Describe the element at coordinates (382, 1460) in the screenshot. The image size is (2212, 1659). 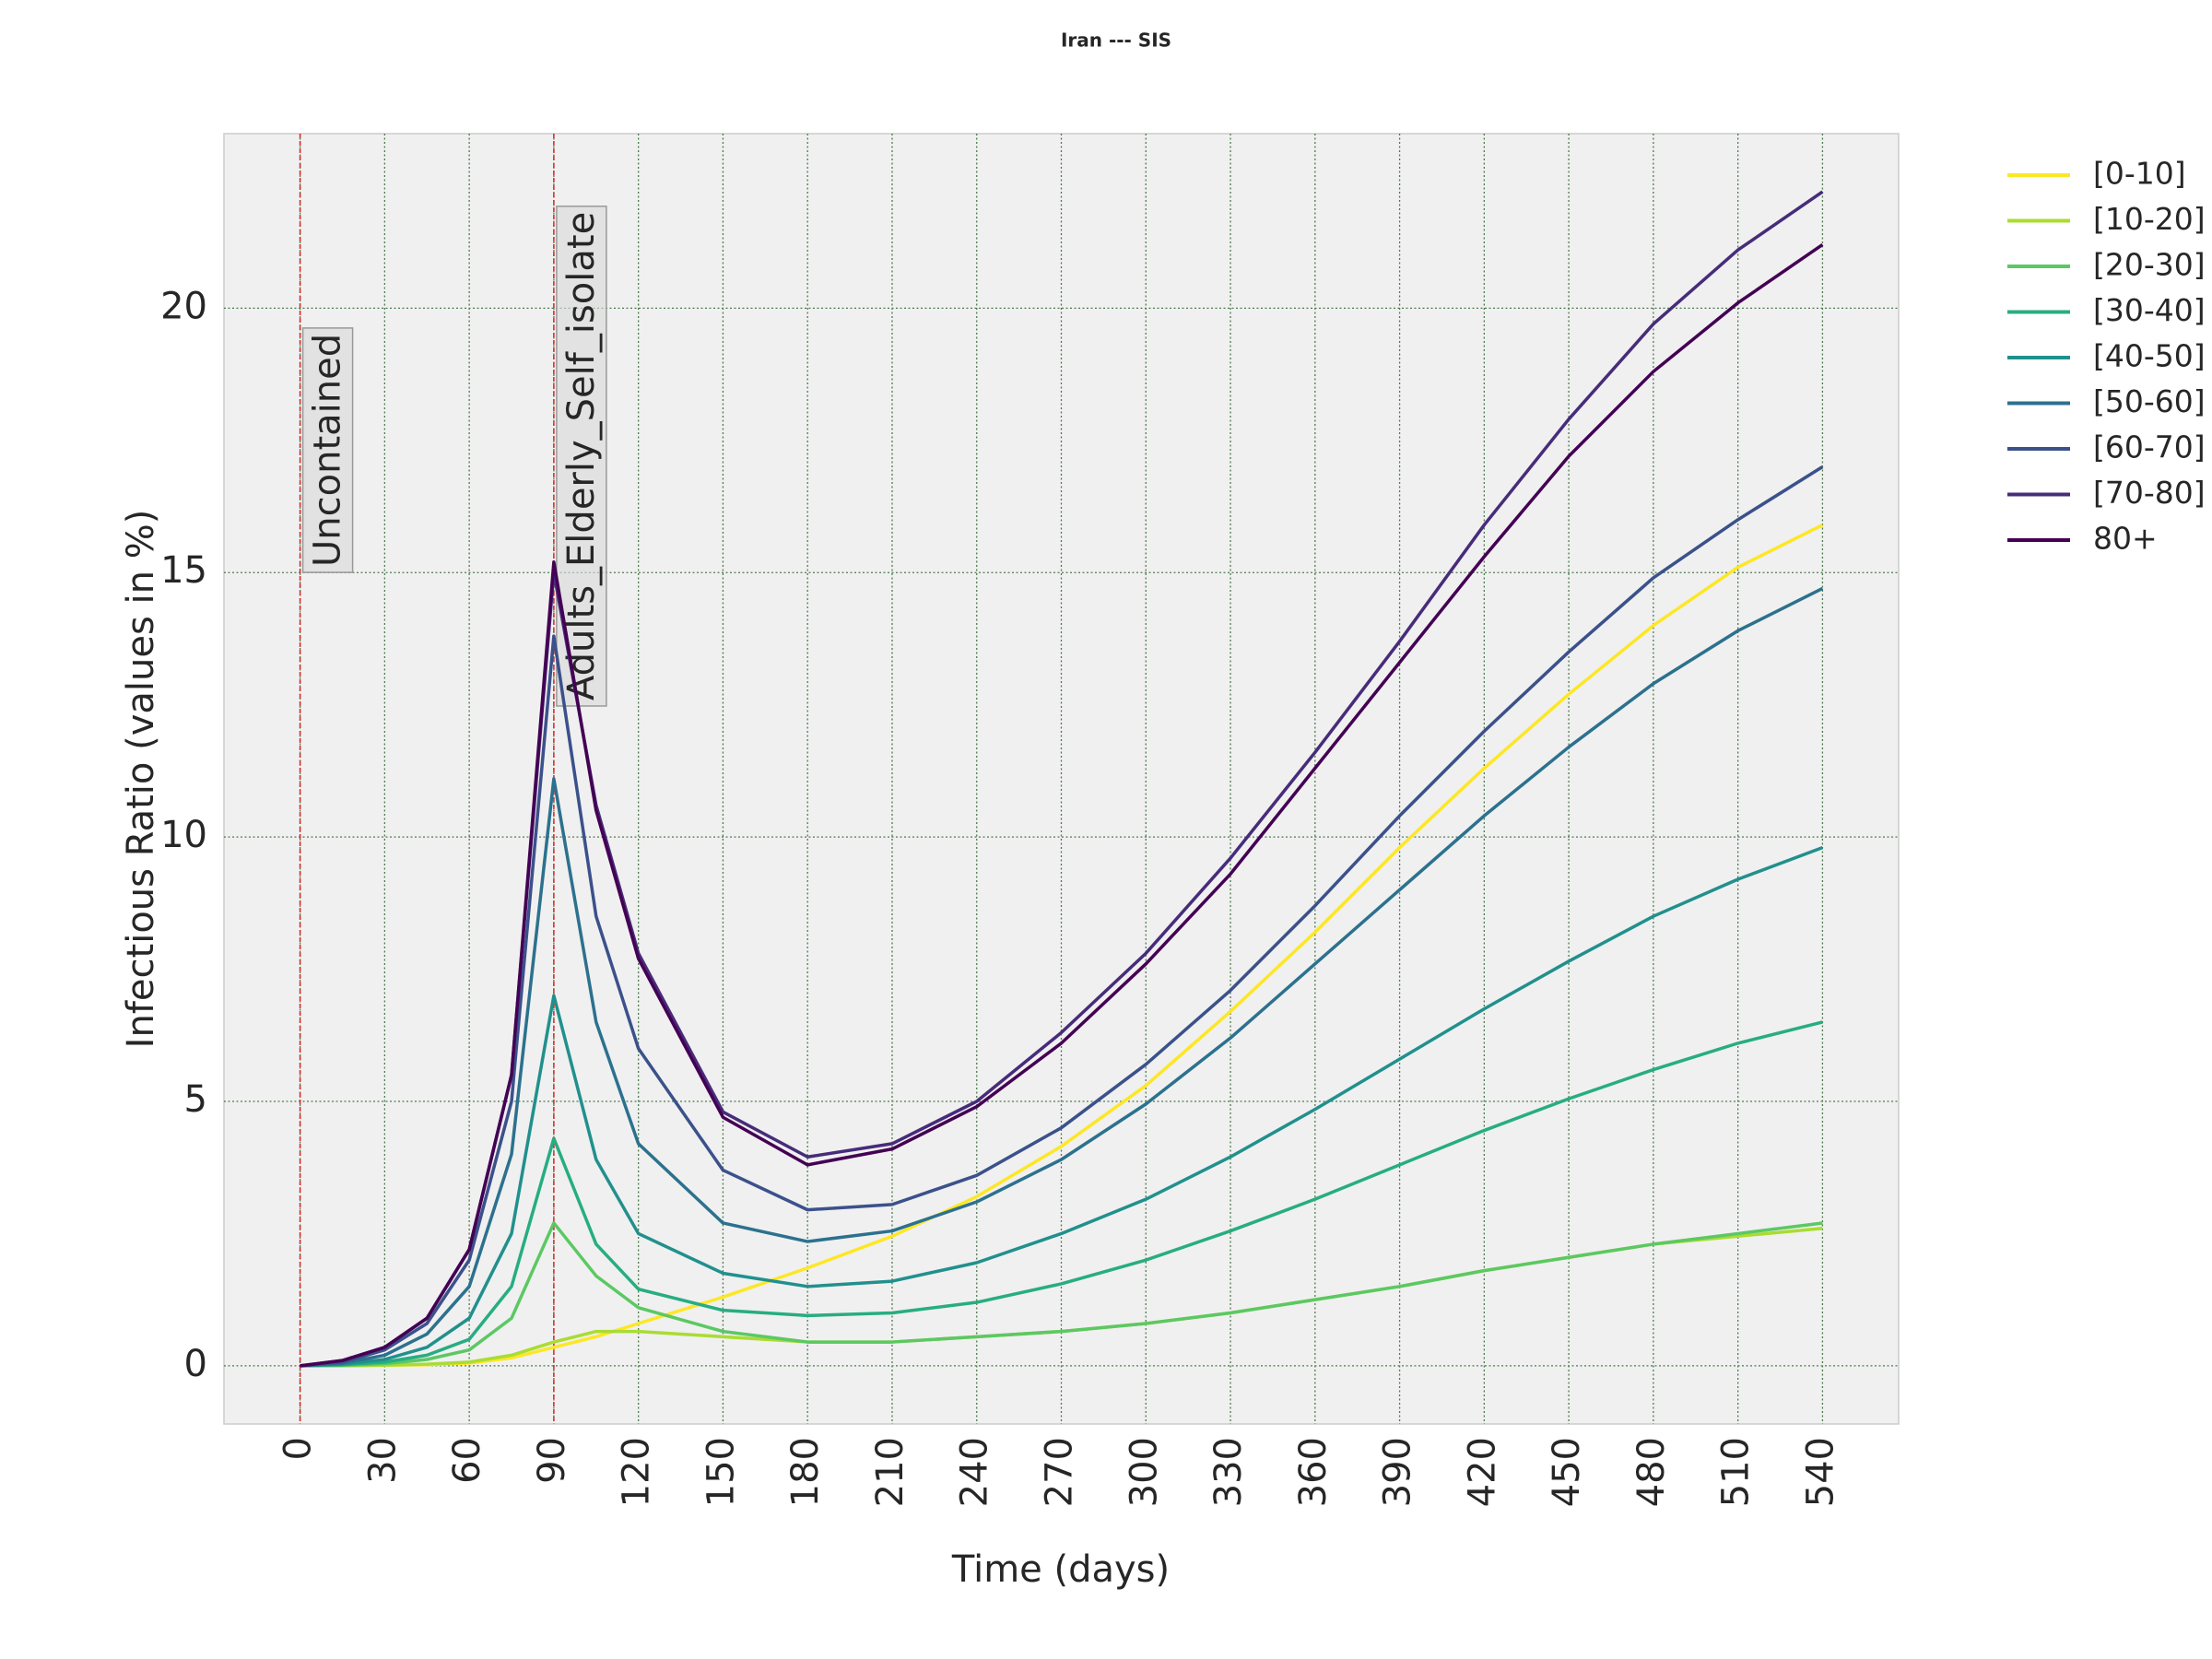
I see `x-tick-label: 30` at that location.